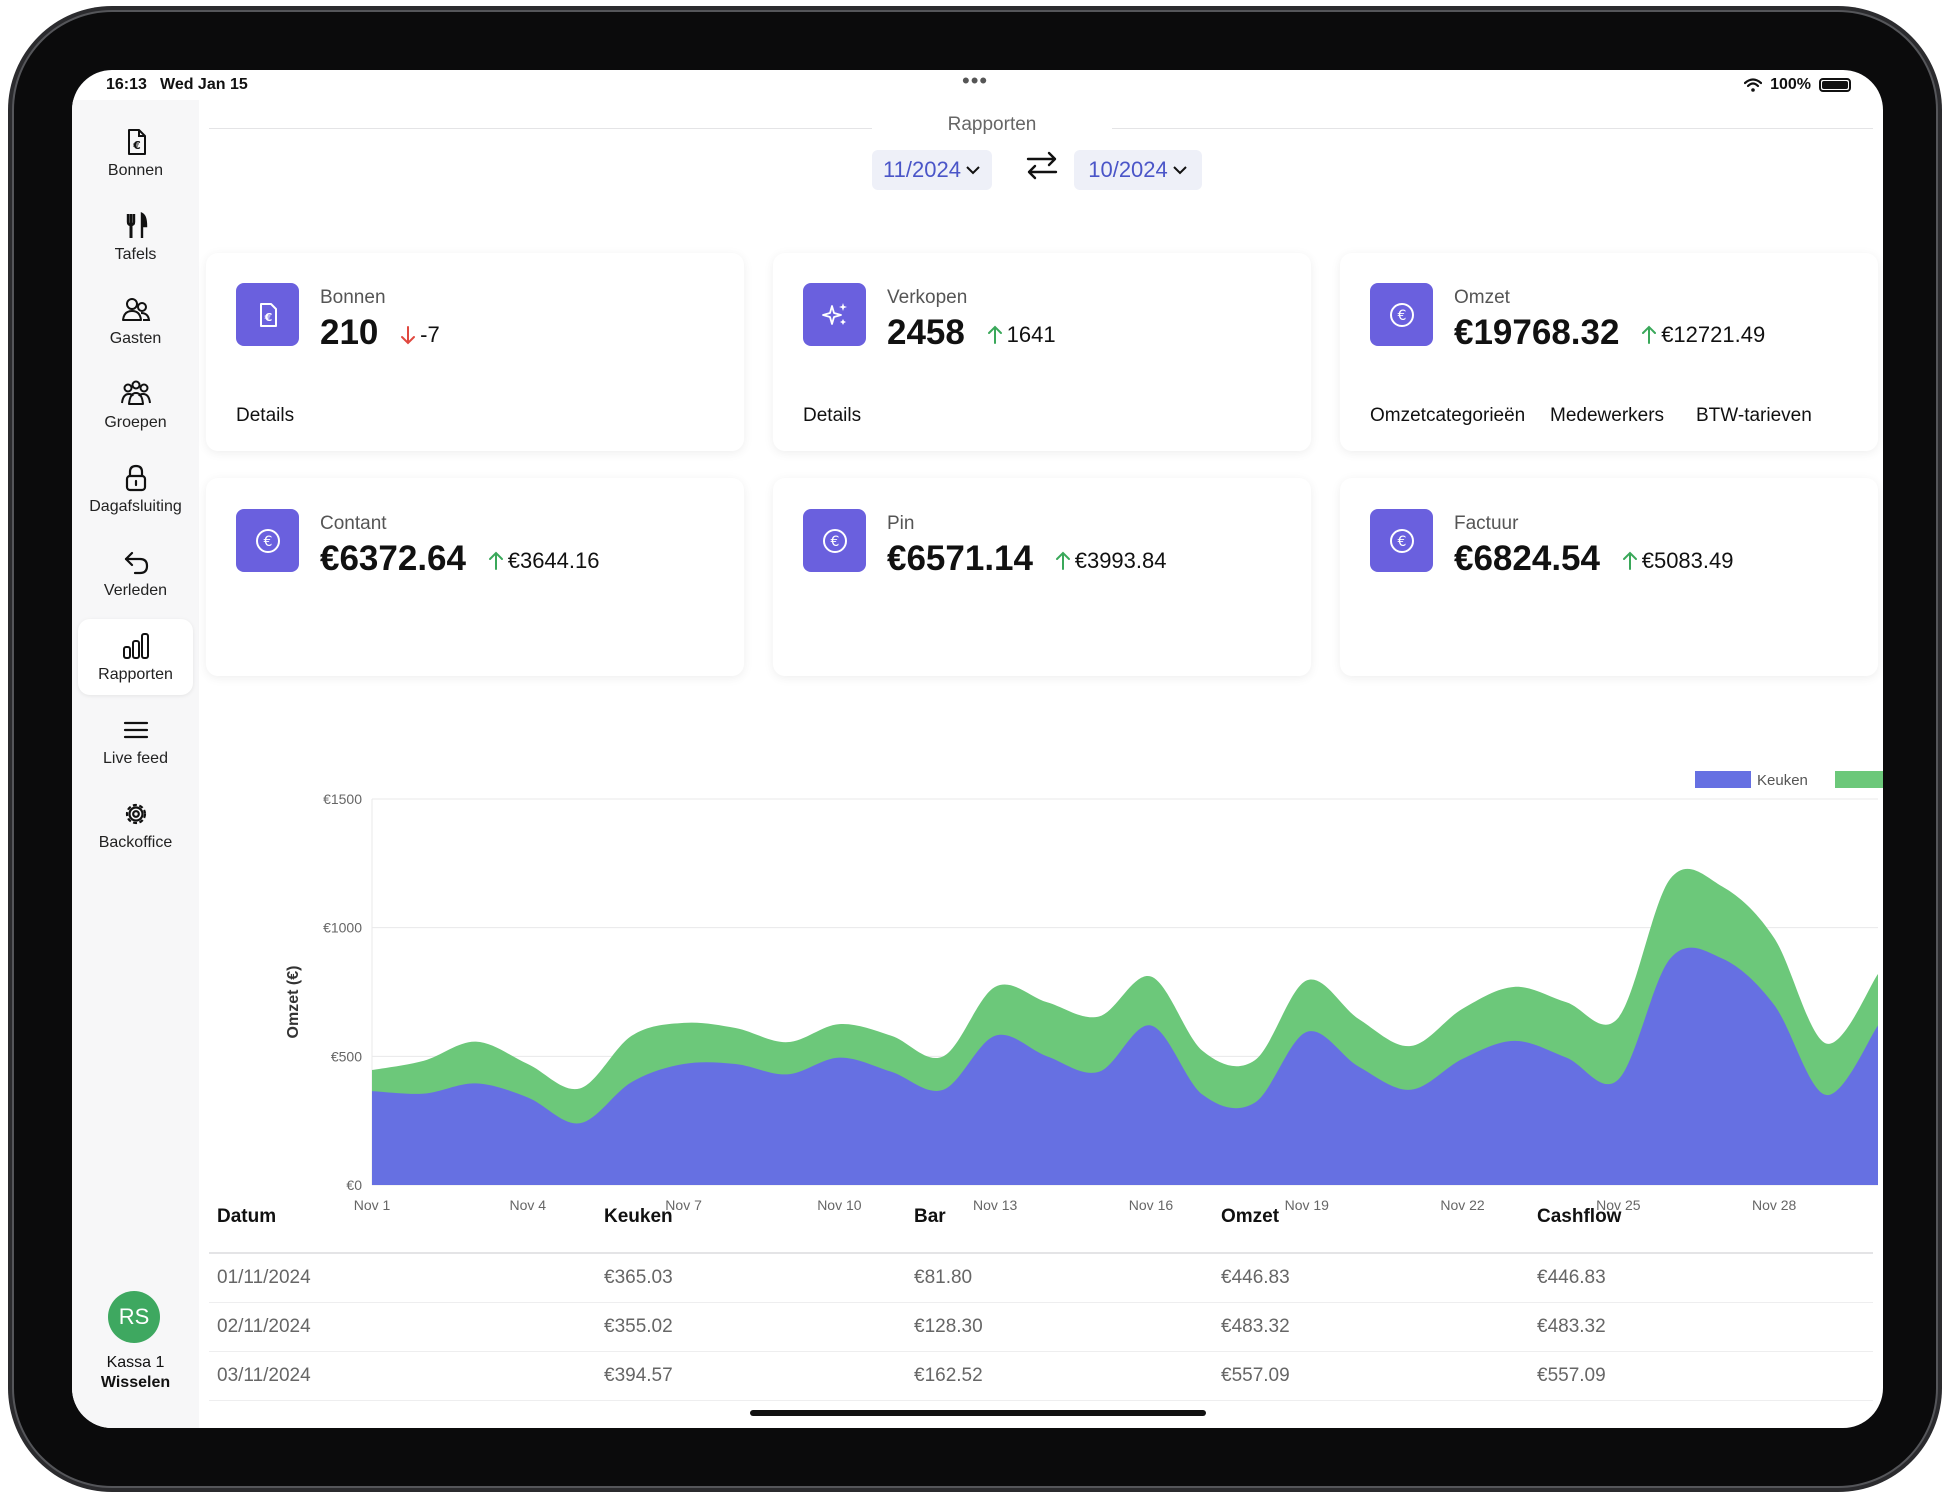  What do you see at coordinates (135, 477) in the screenshot?
I see `lock-icon` at bounding box center [135, 477].